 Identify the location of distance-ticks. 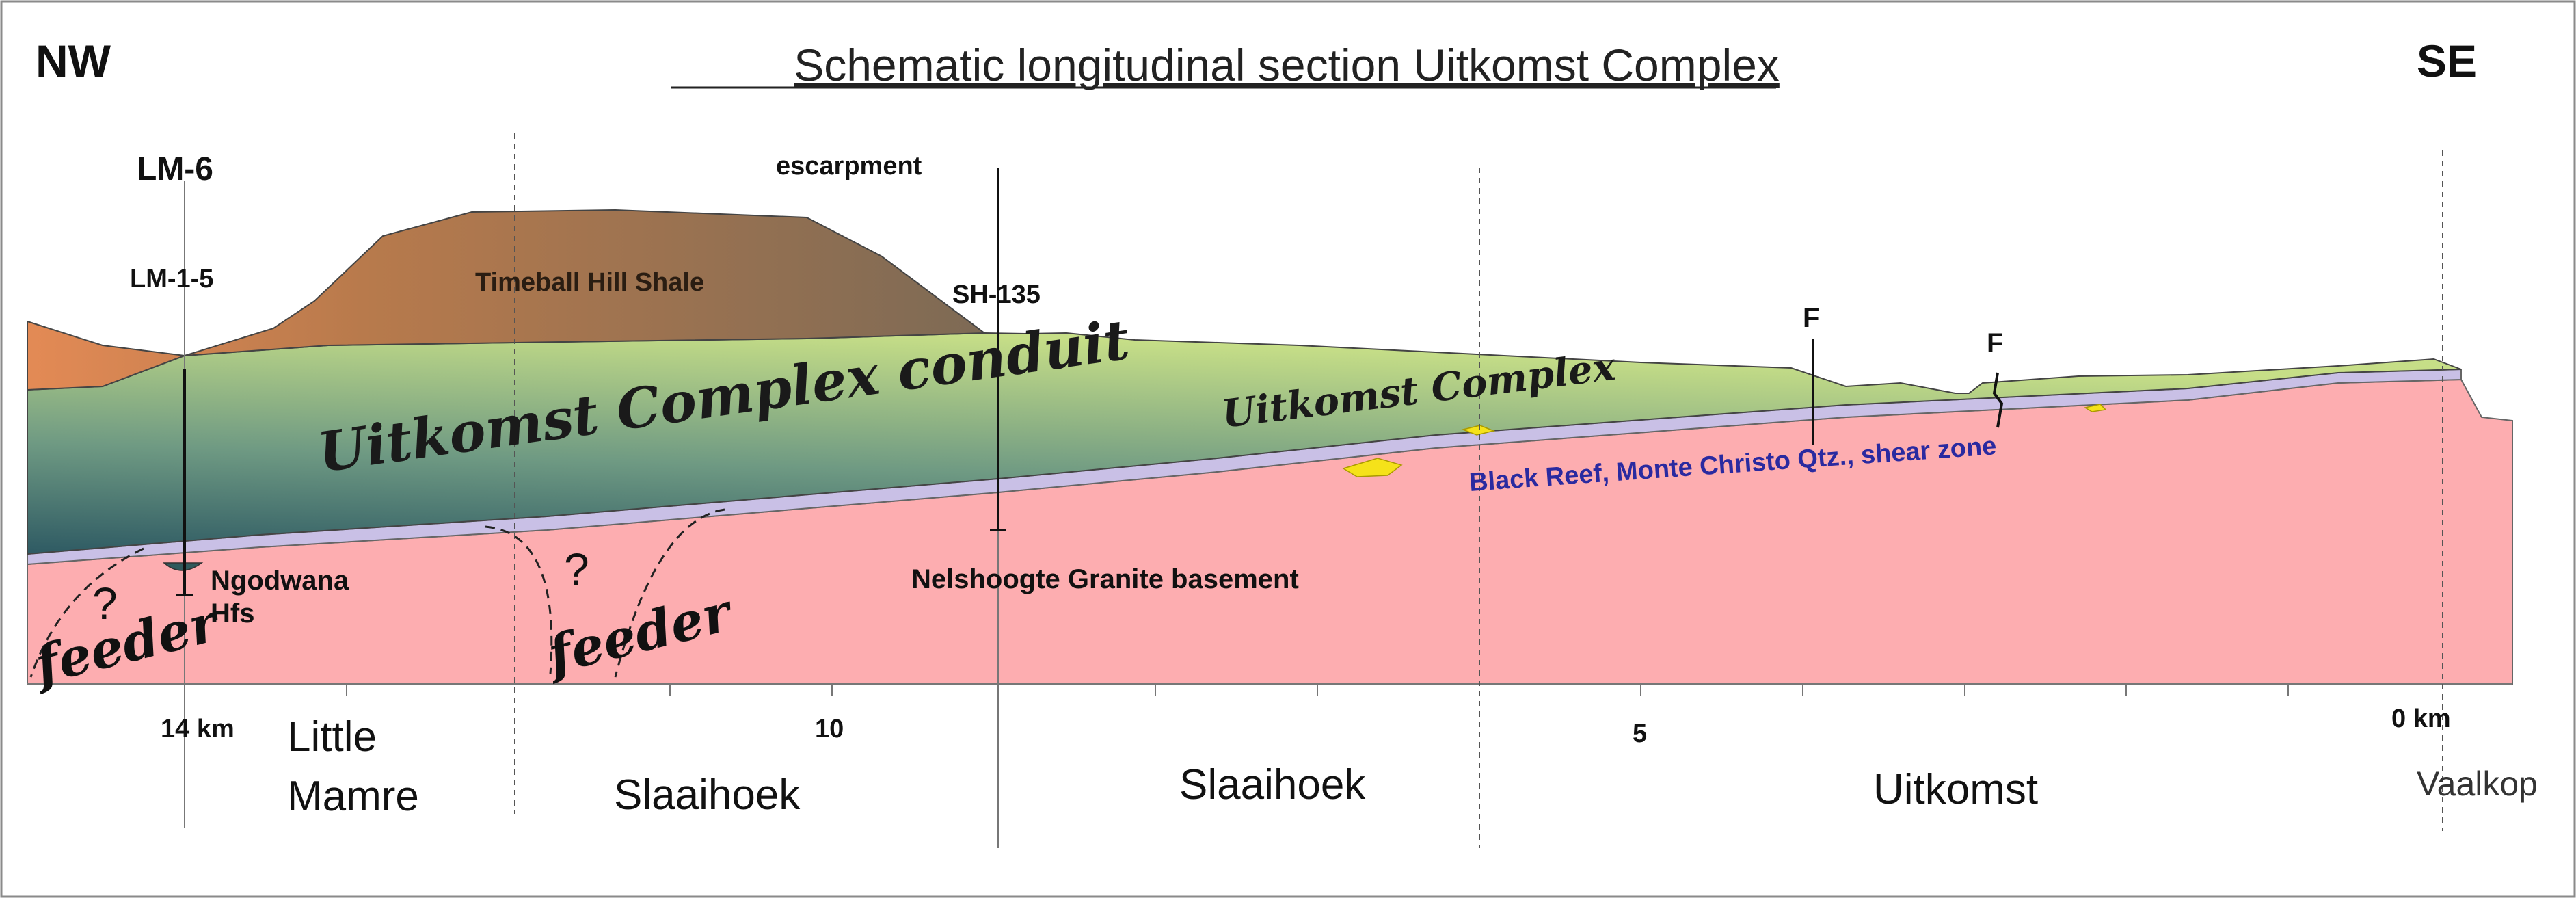
(1236, 690).